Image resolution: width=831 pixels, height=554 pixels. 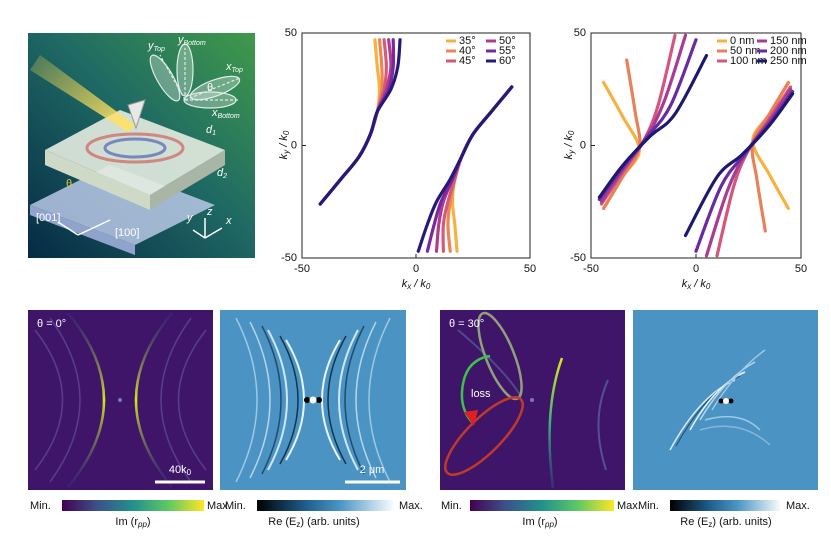 What do you see at coordinates (82, 93) in the screenshot?
I see `laser-beam` at bounding box center [82, 93].